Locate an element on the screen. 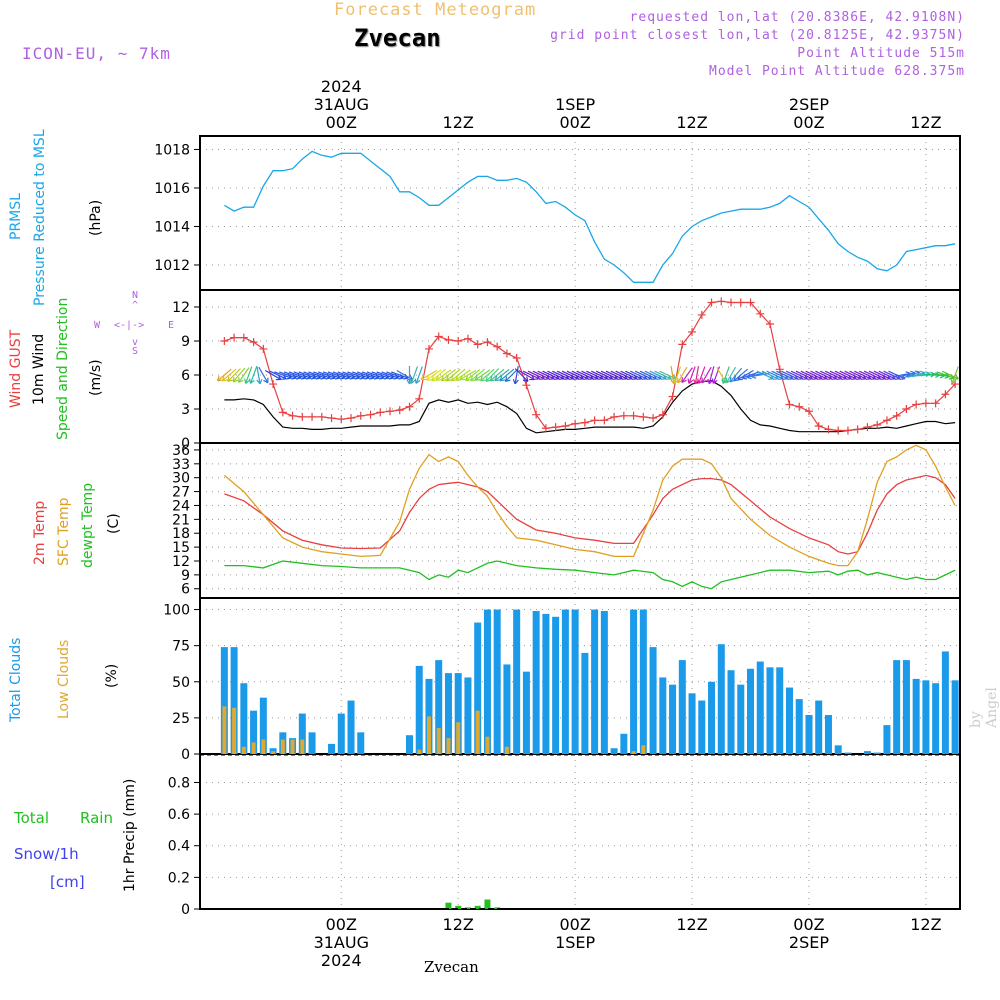 This screenshot has width=1000, height=1000. y-tick-label: 24 is located at coordinates (181, 506).